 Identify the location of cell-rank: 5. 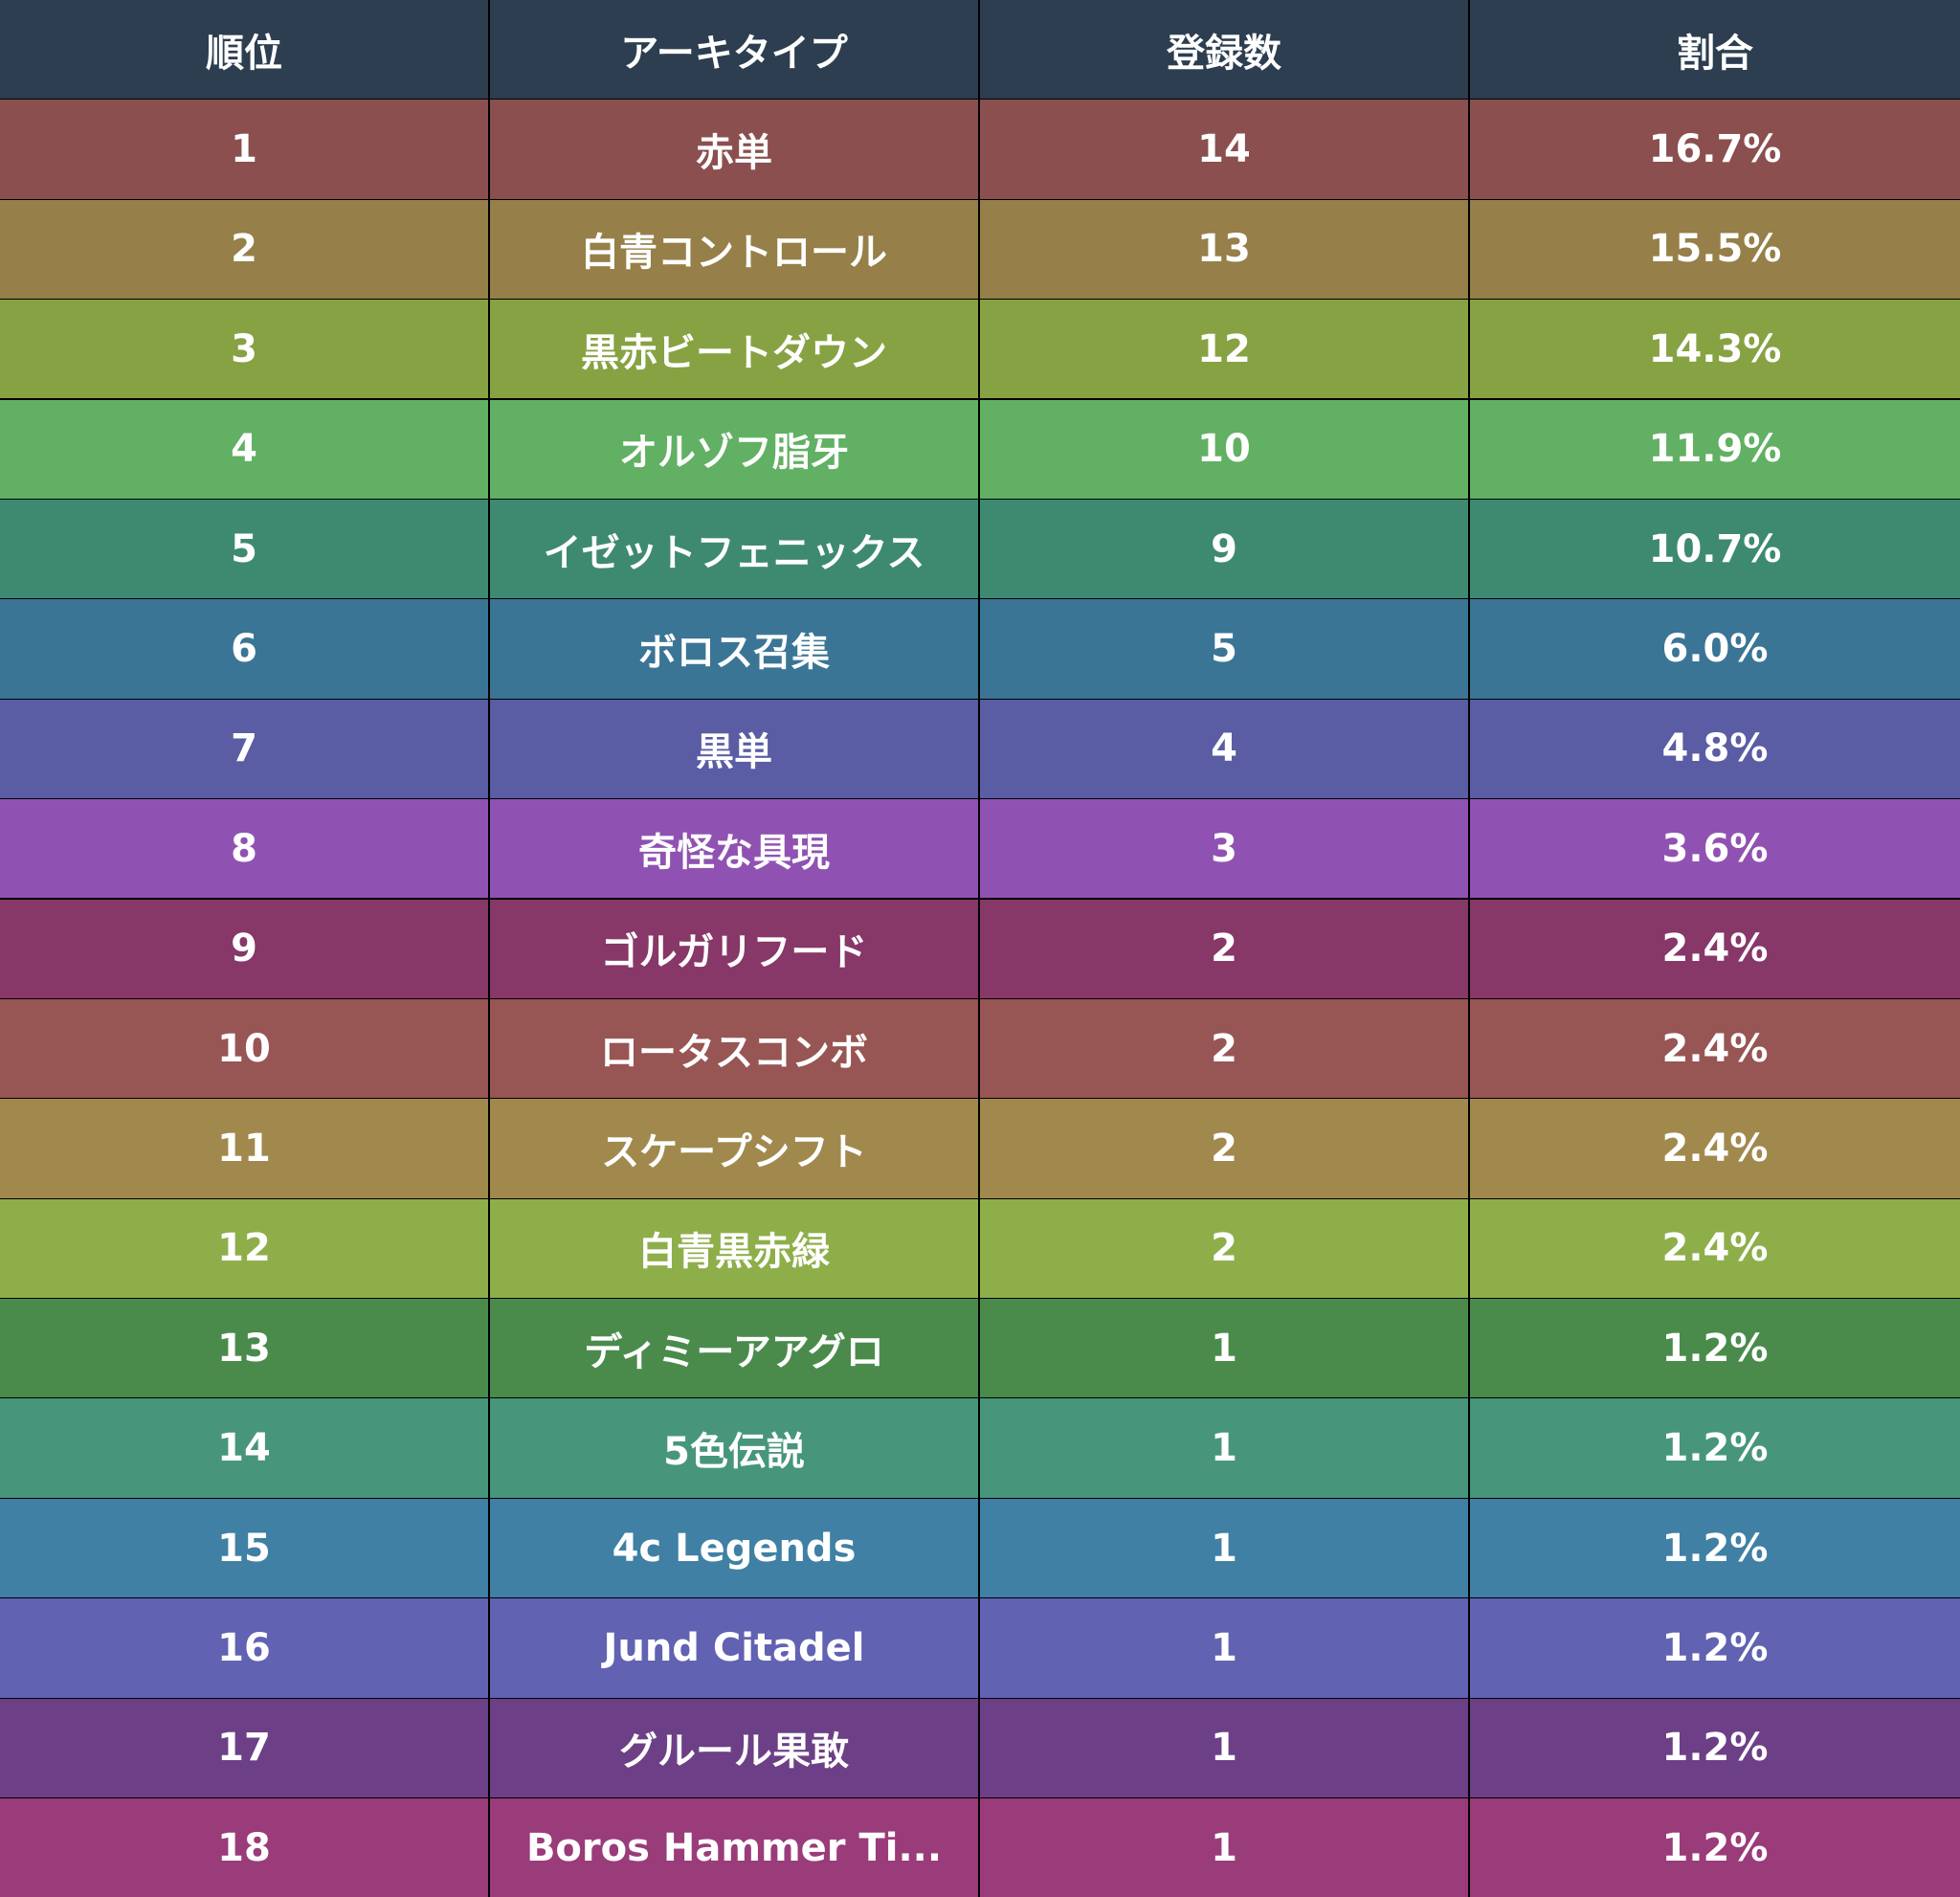
(244, 549).